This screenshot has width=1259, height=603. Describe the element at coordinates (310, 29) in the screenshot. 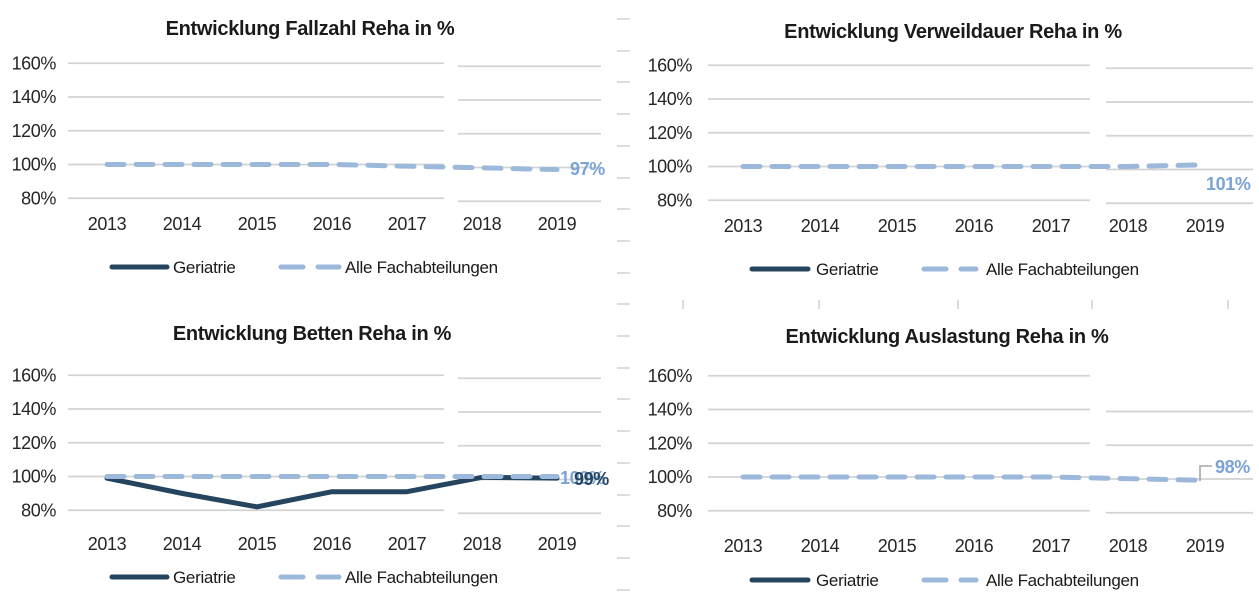

I see `chart-title: Entwicklung Fallzahl Reha in %` at that location.